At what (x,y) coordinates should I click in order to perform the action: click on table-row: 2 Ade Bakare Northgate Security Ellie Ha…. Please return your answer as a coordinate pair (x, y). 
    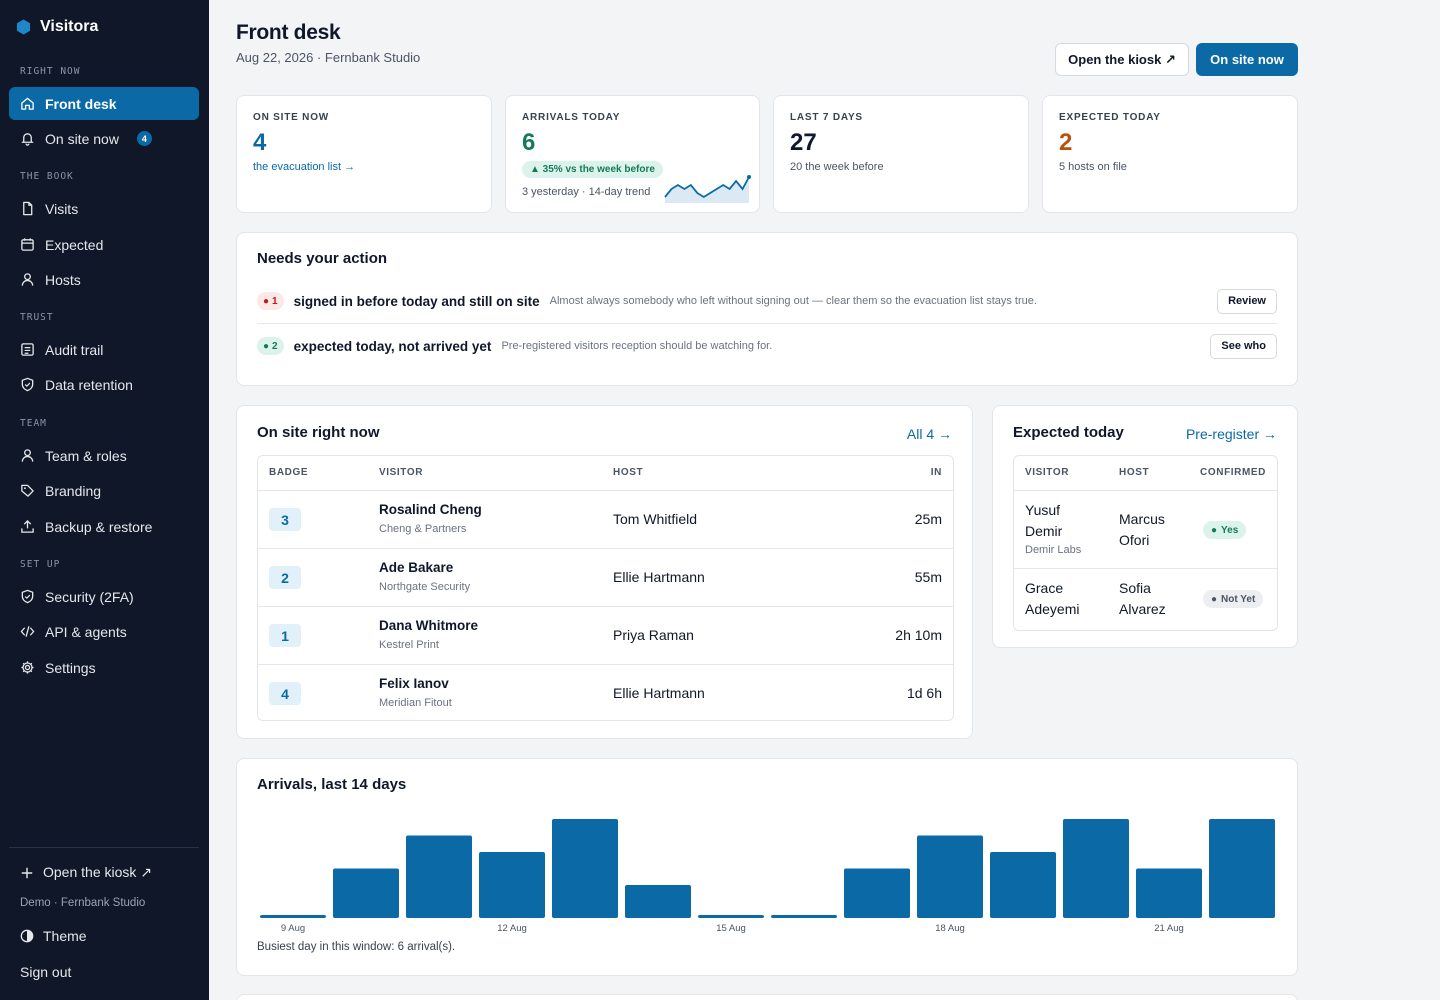
    Looking at the image, I should click on (605, 577).